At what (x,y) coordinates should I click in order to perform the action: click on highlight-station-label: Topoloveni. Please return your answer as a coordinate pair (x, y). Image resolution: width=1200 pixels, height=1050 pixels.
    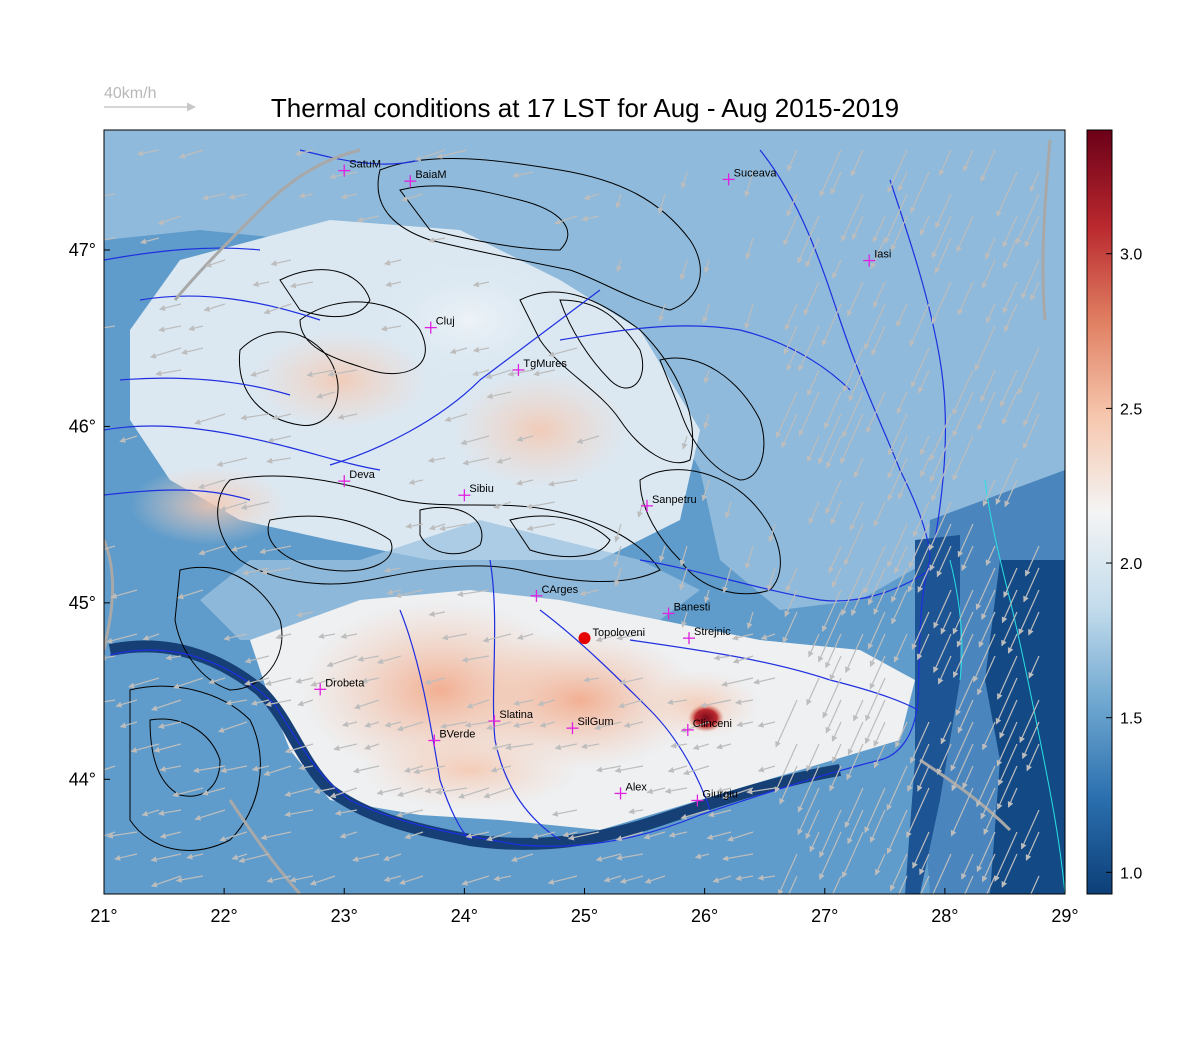
    Looking at the image, I should click on (619, 633).